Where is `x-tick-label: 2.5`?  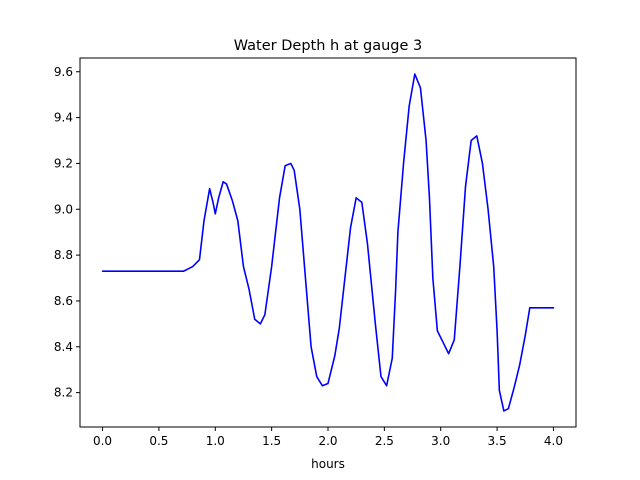 x-tick-label: 2.5 is located at coordinates (384, 441).